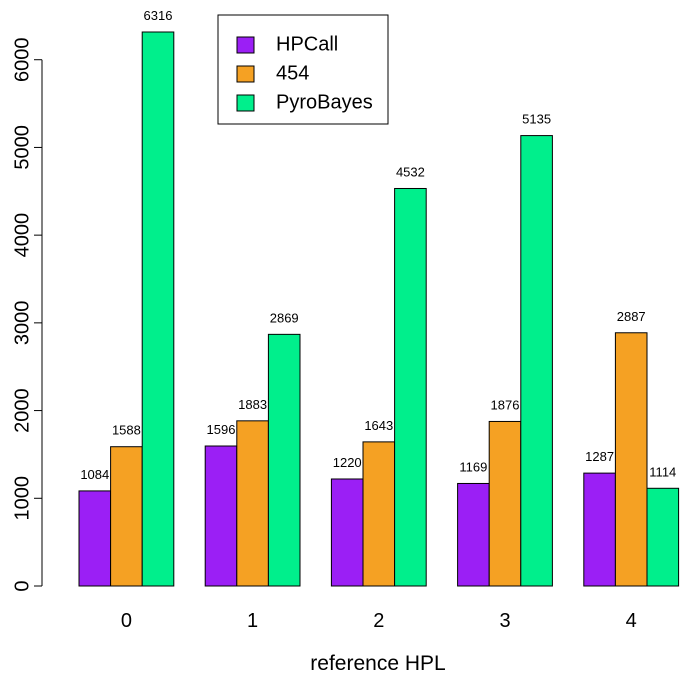 The height and width of the screenshot is (675, 684). Describe the element at coordinates (22, 498) in the screenshot. I see `y-tick-label: 1000` at that location.